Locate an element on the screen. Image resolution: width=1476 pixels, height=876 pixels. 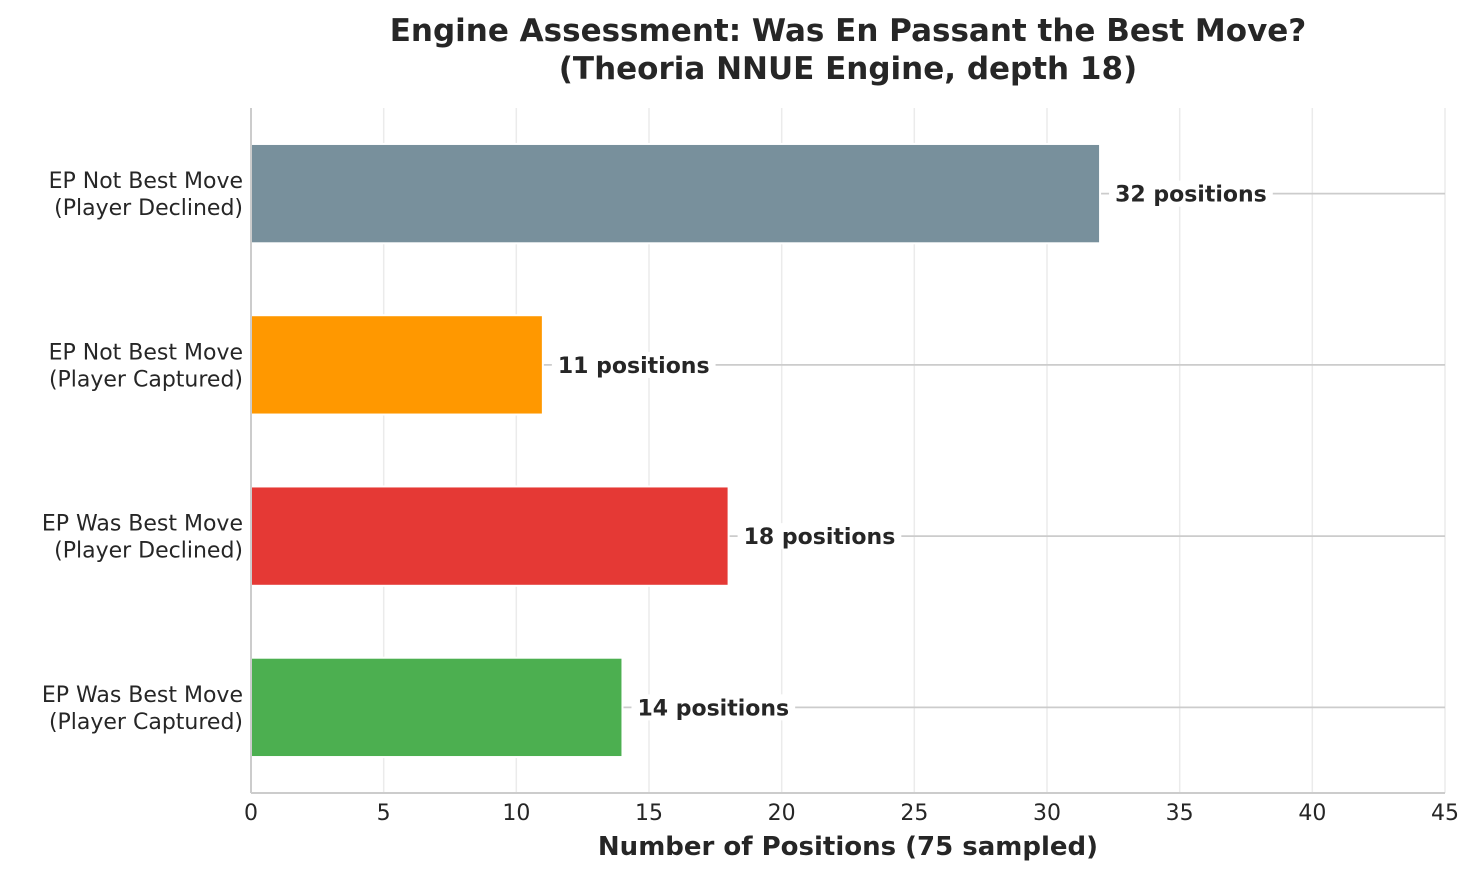
x-tick-label: 20 is located at coordinates (782, 813).